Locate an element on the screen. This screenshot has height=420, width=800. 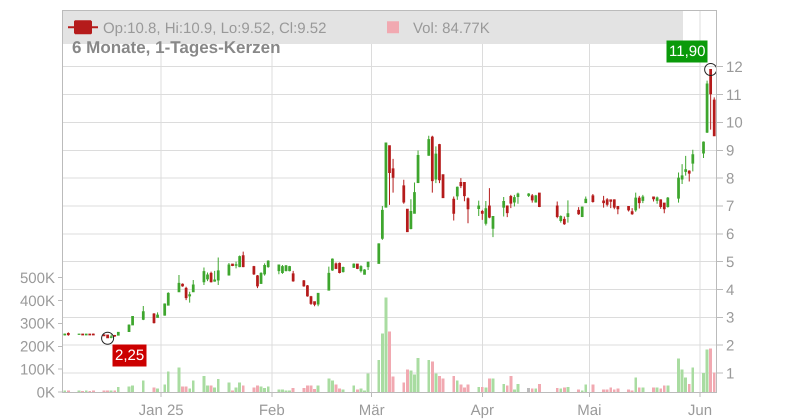
y2-tick-label: 300K is located at coordinates (37, 324).